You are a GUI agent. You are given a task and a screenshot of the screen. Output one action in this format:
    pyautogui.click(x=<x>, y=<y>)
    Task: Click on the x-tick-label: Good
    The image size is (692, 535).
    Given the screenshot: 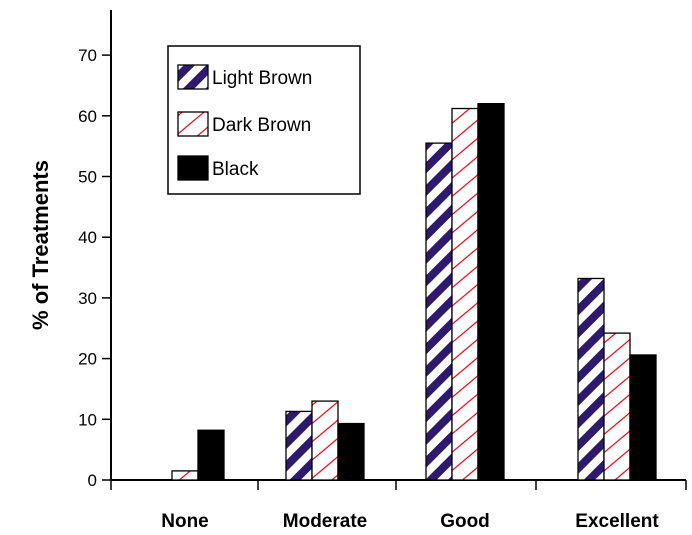 What is the action you would take?
    pyautogui.click(x=465, y=521)
    